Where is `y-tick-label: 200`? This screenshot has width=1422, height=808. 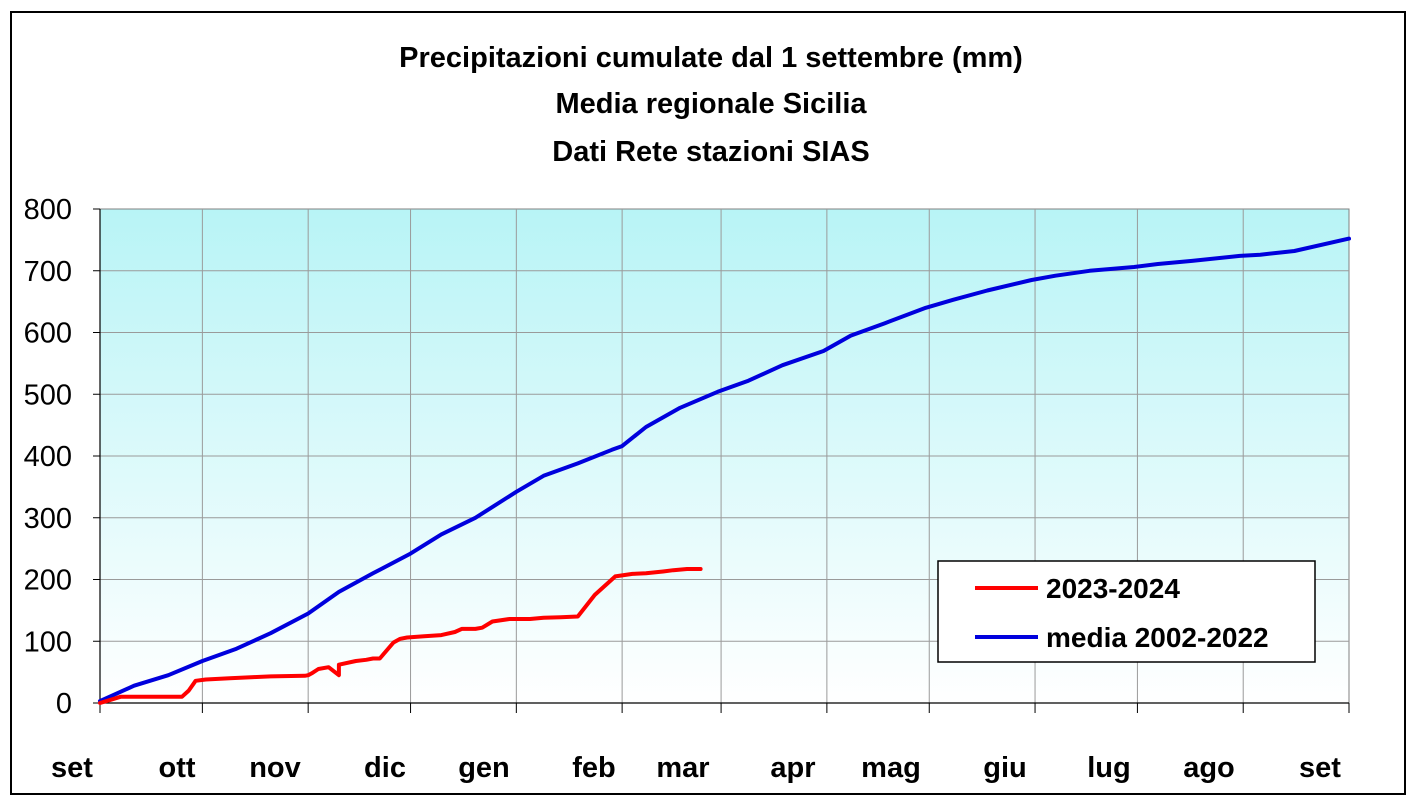
y-tick-label: 200 is located at coordinates (48, 581).